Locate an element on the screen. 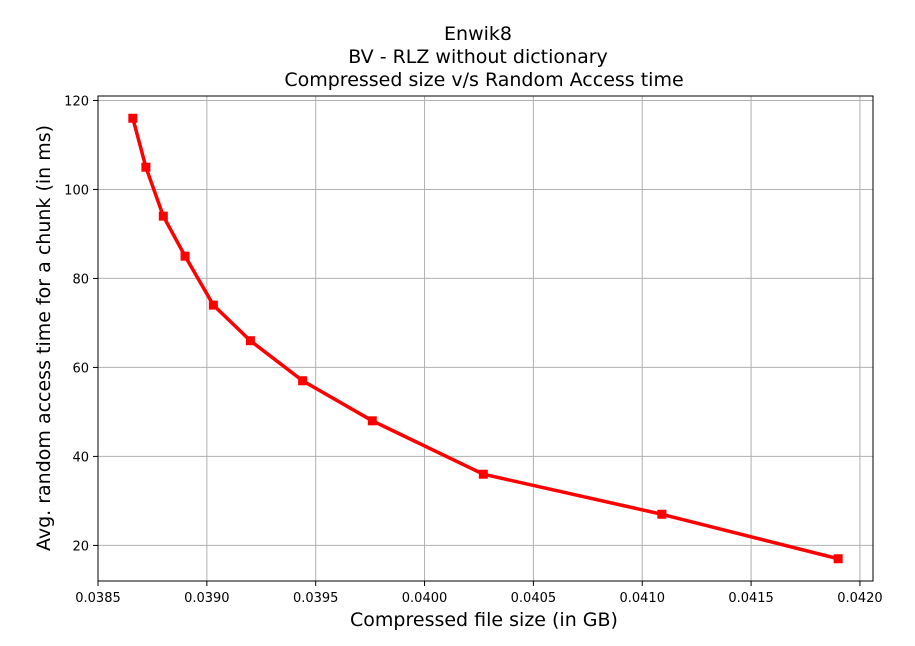 Image resolution: width=915 pixels, height=646 pixels. x-tick-label: 0.0410 is located at coordinates (642, 598).